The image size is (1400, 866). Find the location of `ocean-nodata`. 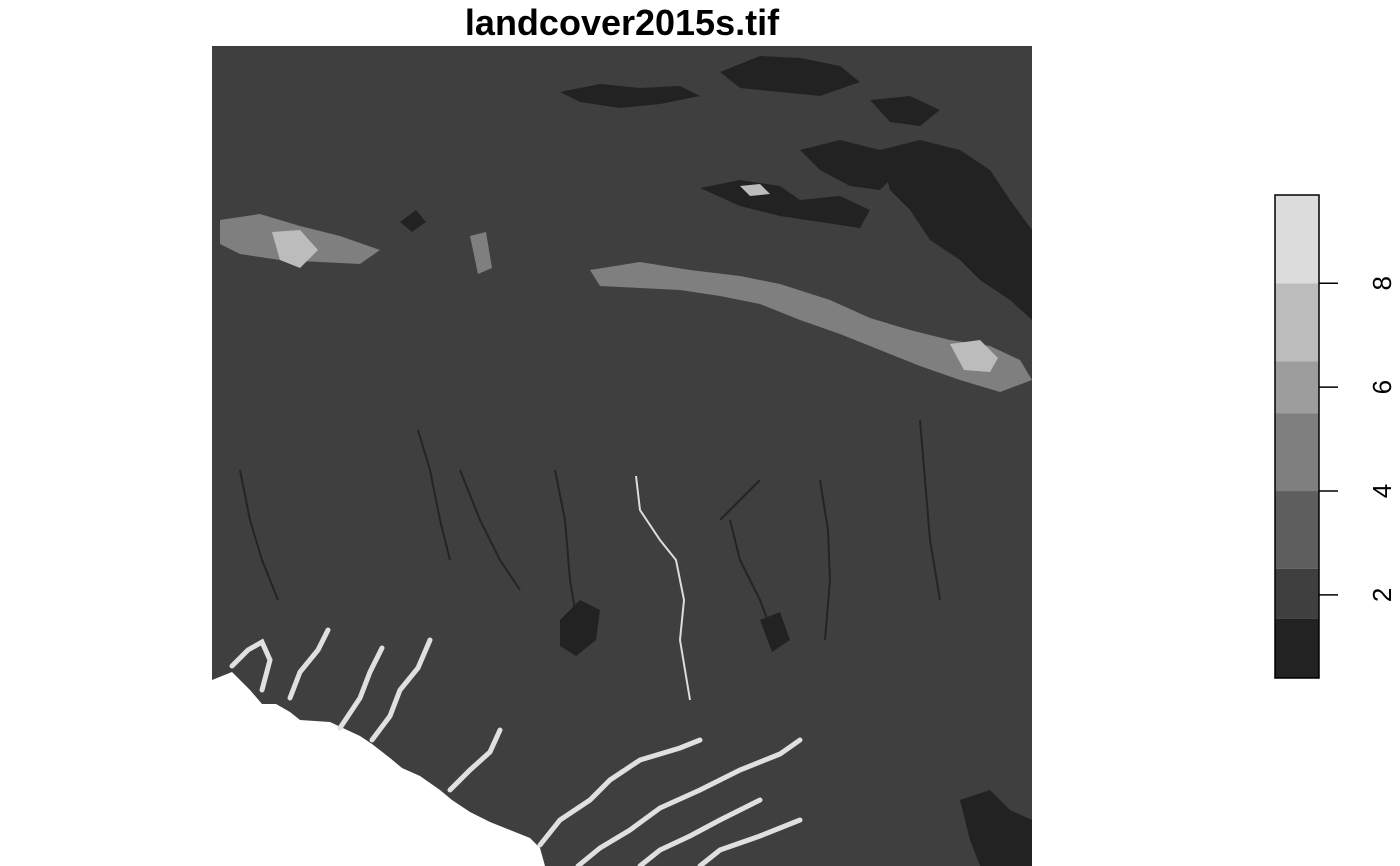

ocean-nodata is located at coordinates (378, 769).